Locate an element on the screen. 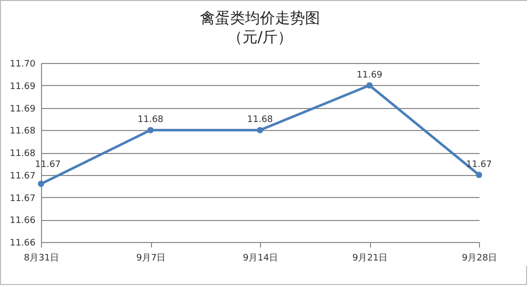  chart-title: 禽蛋类均价走势图 is located at coordinates (260, 18).